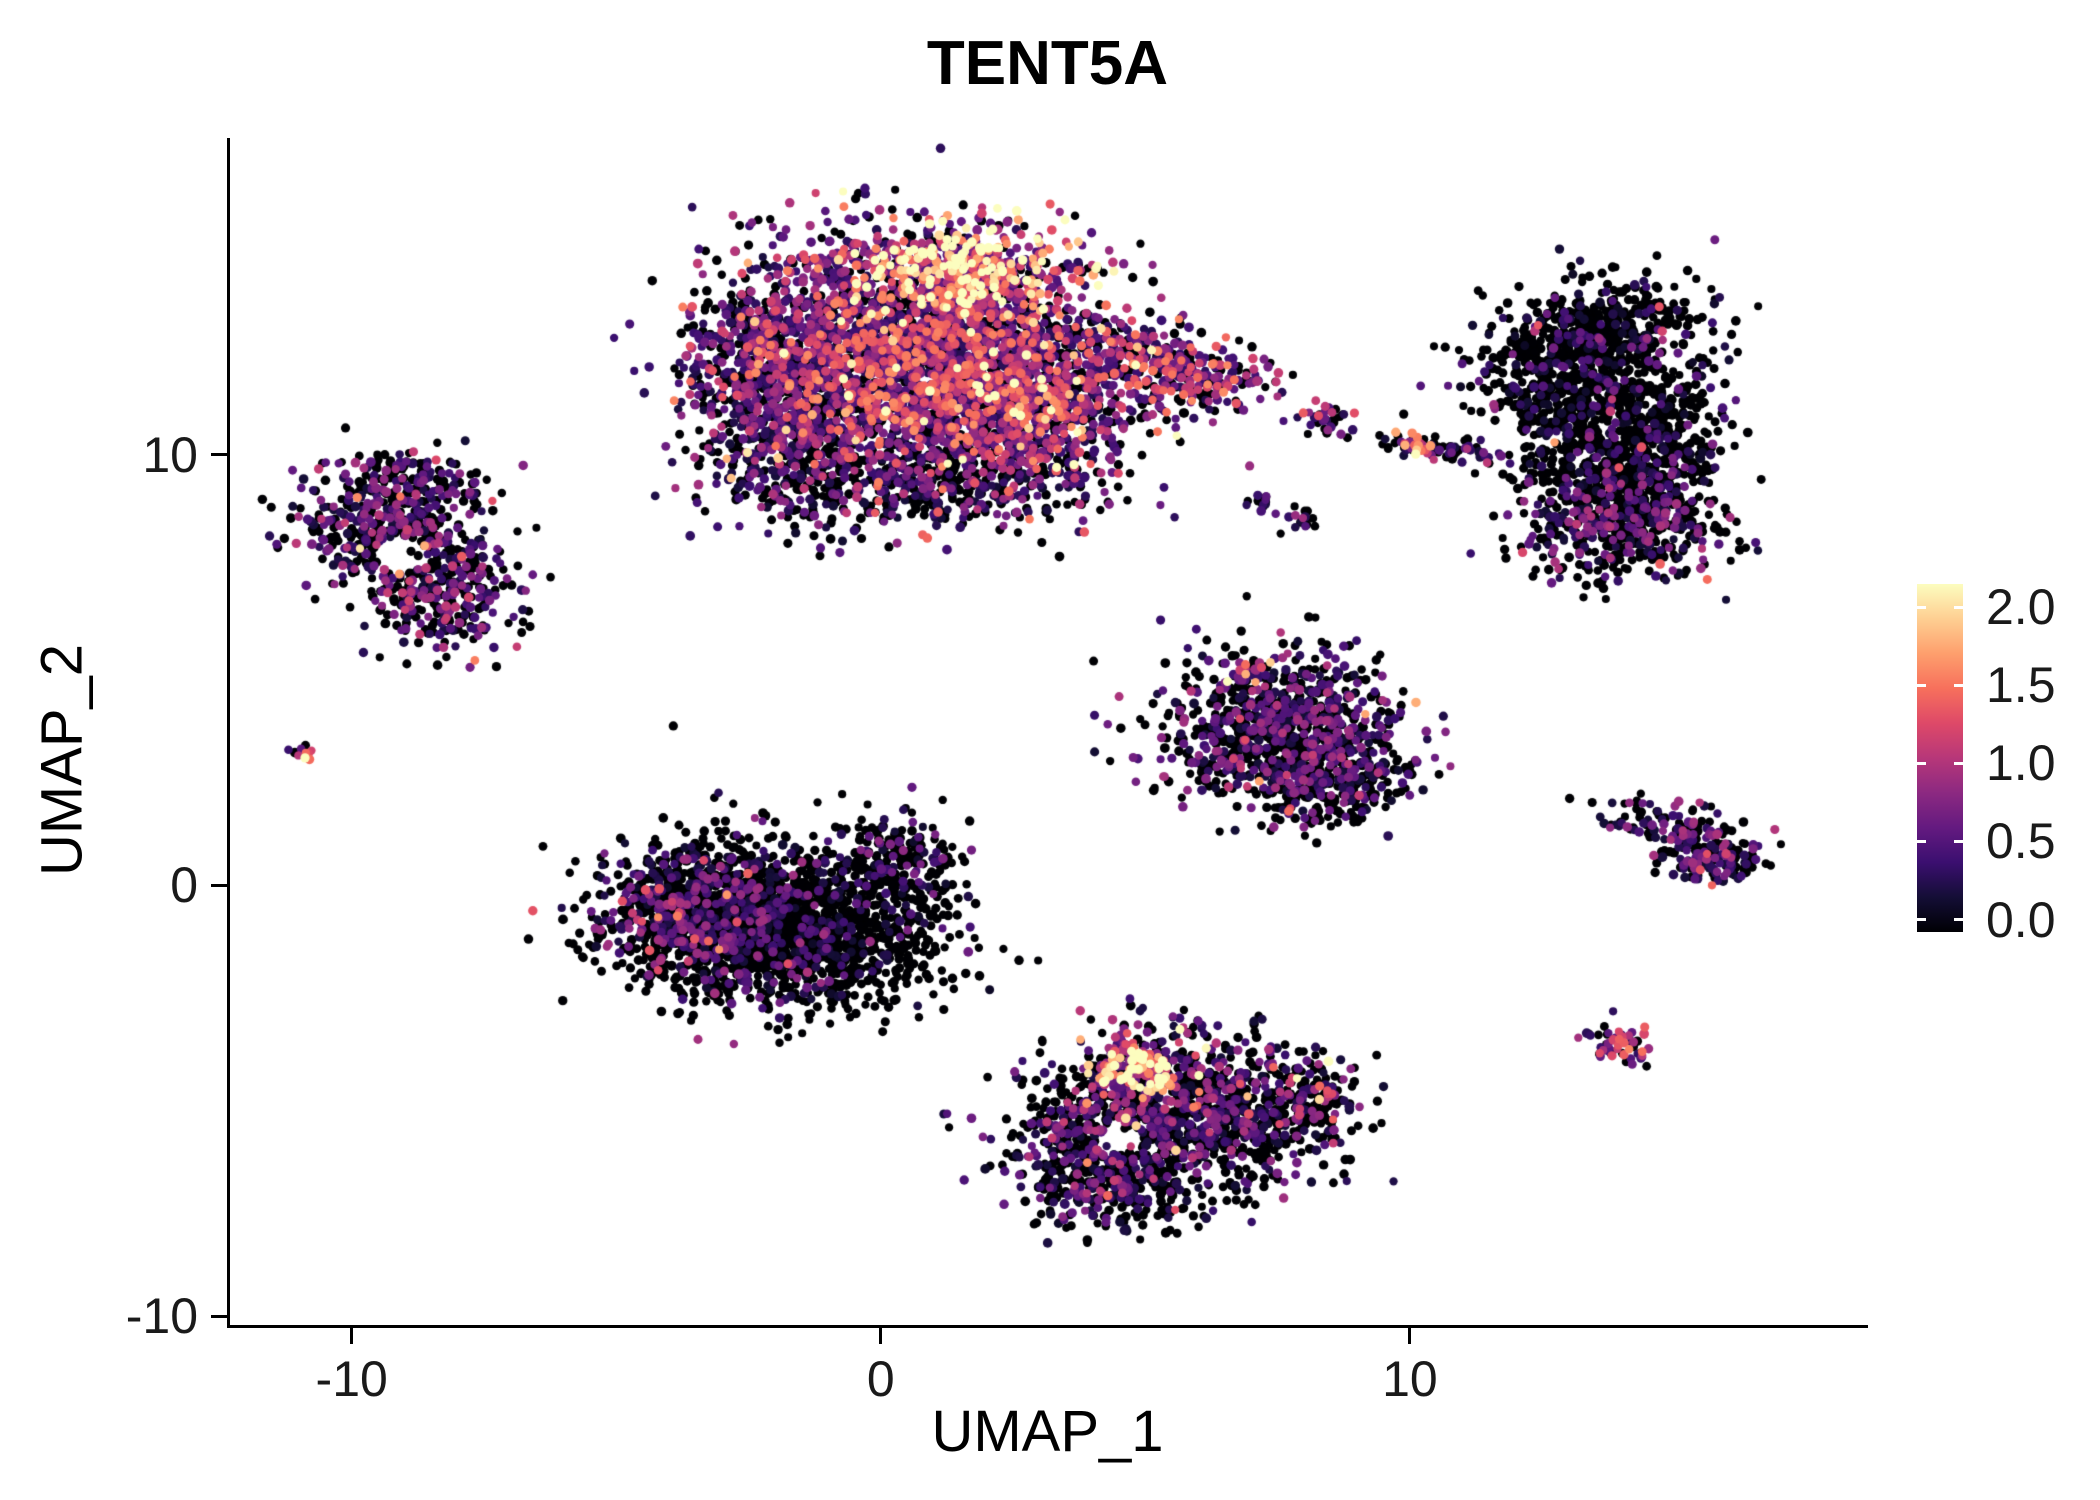 The width and height of the screenshot is (2100, 1500). What do you see at coordinates (2021, 919) in the screenshot?
I see `colorbar-tick-label: 0.0` at bounding box center [2021, 919].